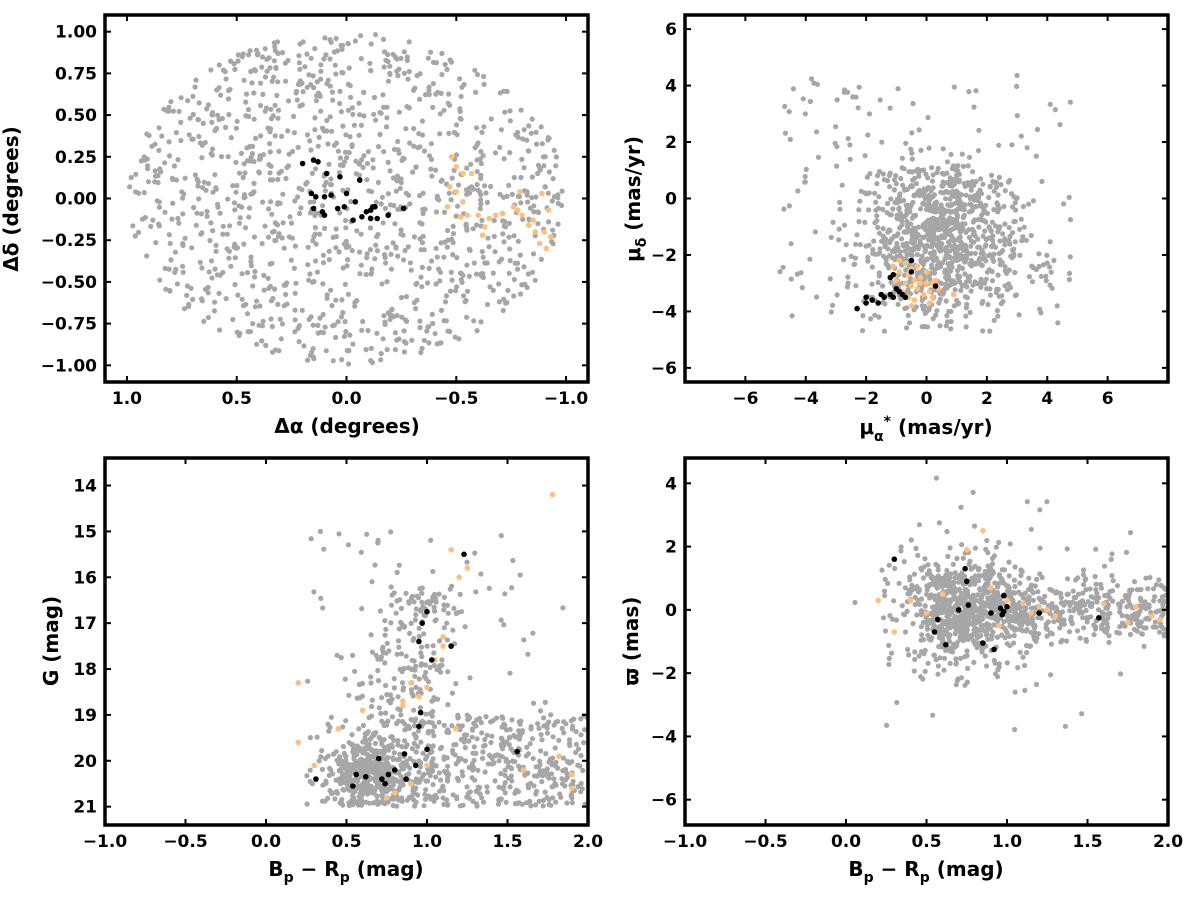 The height and width of the screenshot is (900, 1200). What do you see at coordinates (671, 484) in the screenshot?
I see `y-tick-label: 4` at bounding box center [671, 484].